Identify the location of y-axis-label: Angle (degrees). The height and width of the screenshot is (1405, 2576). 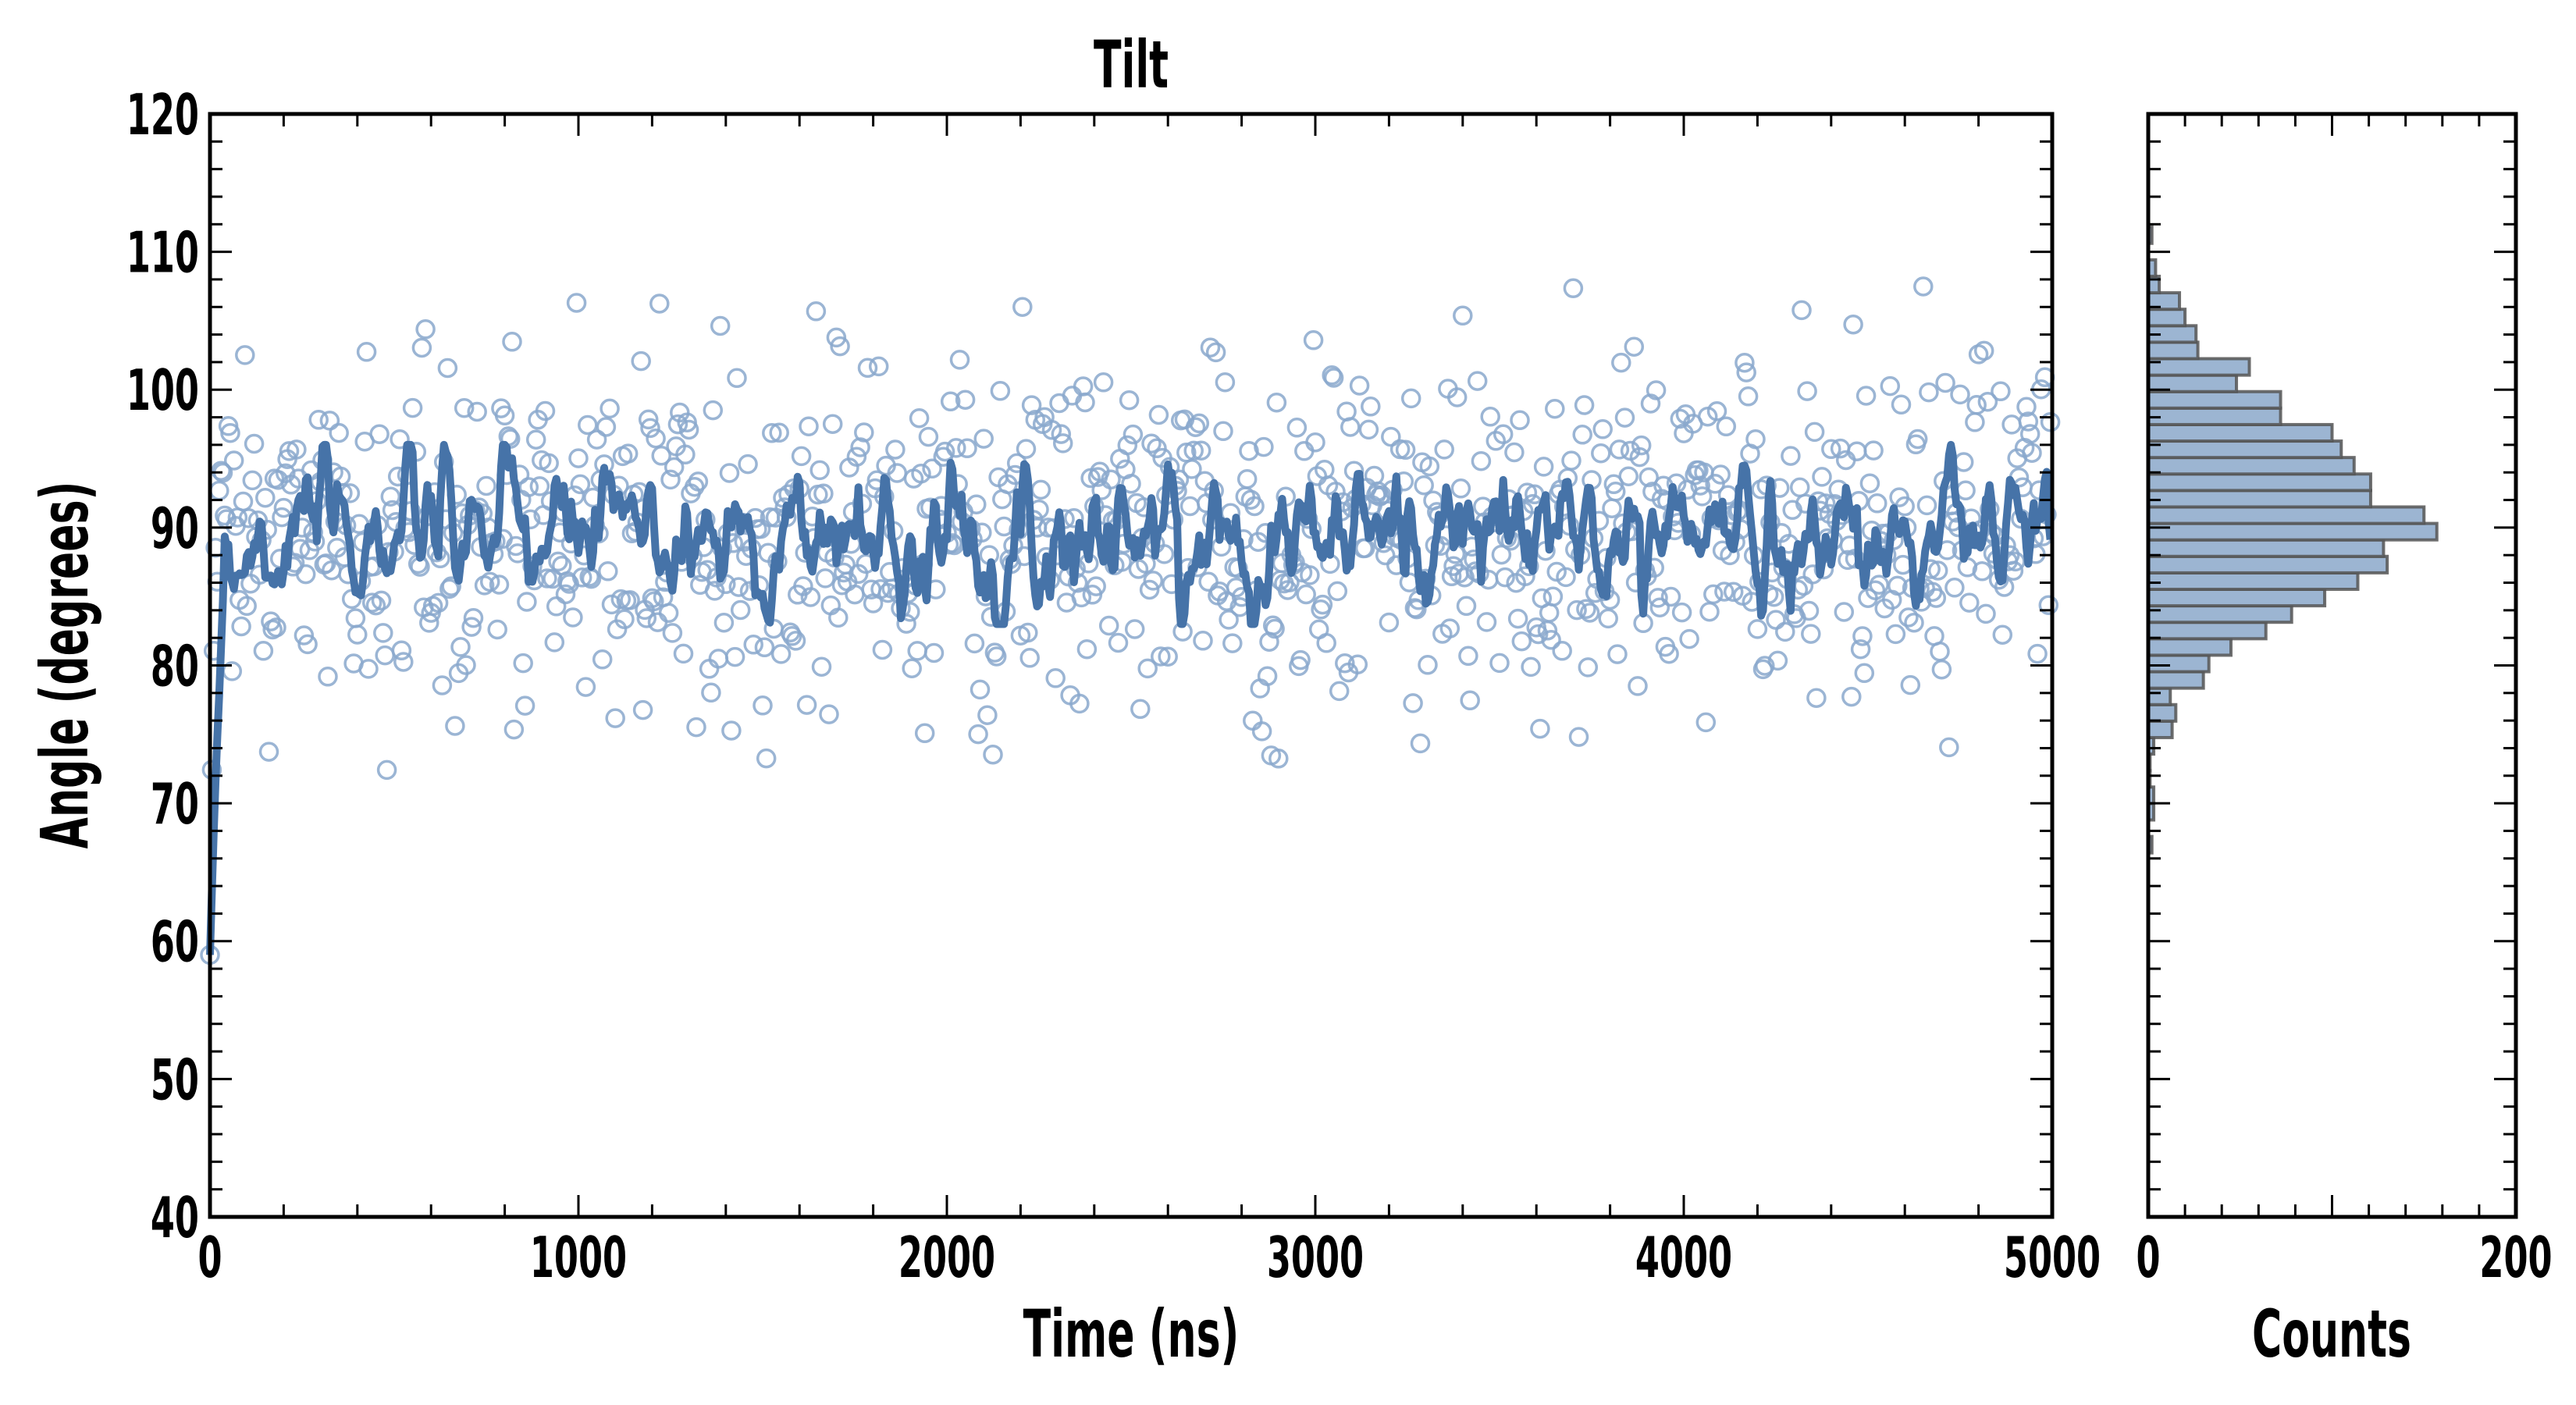
(65, 665).